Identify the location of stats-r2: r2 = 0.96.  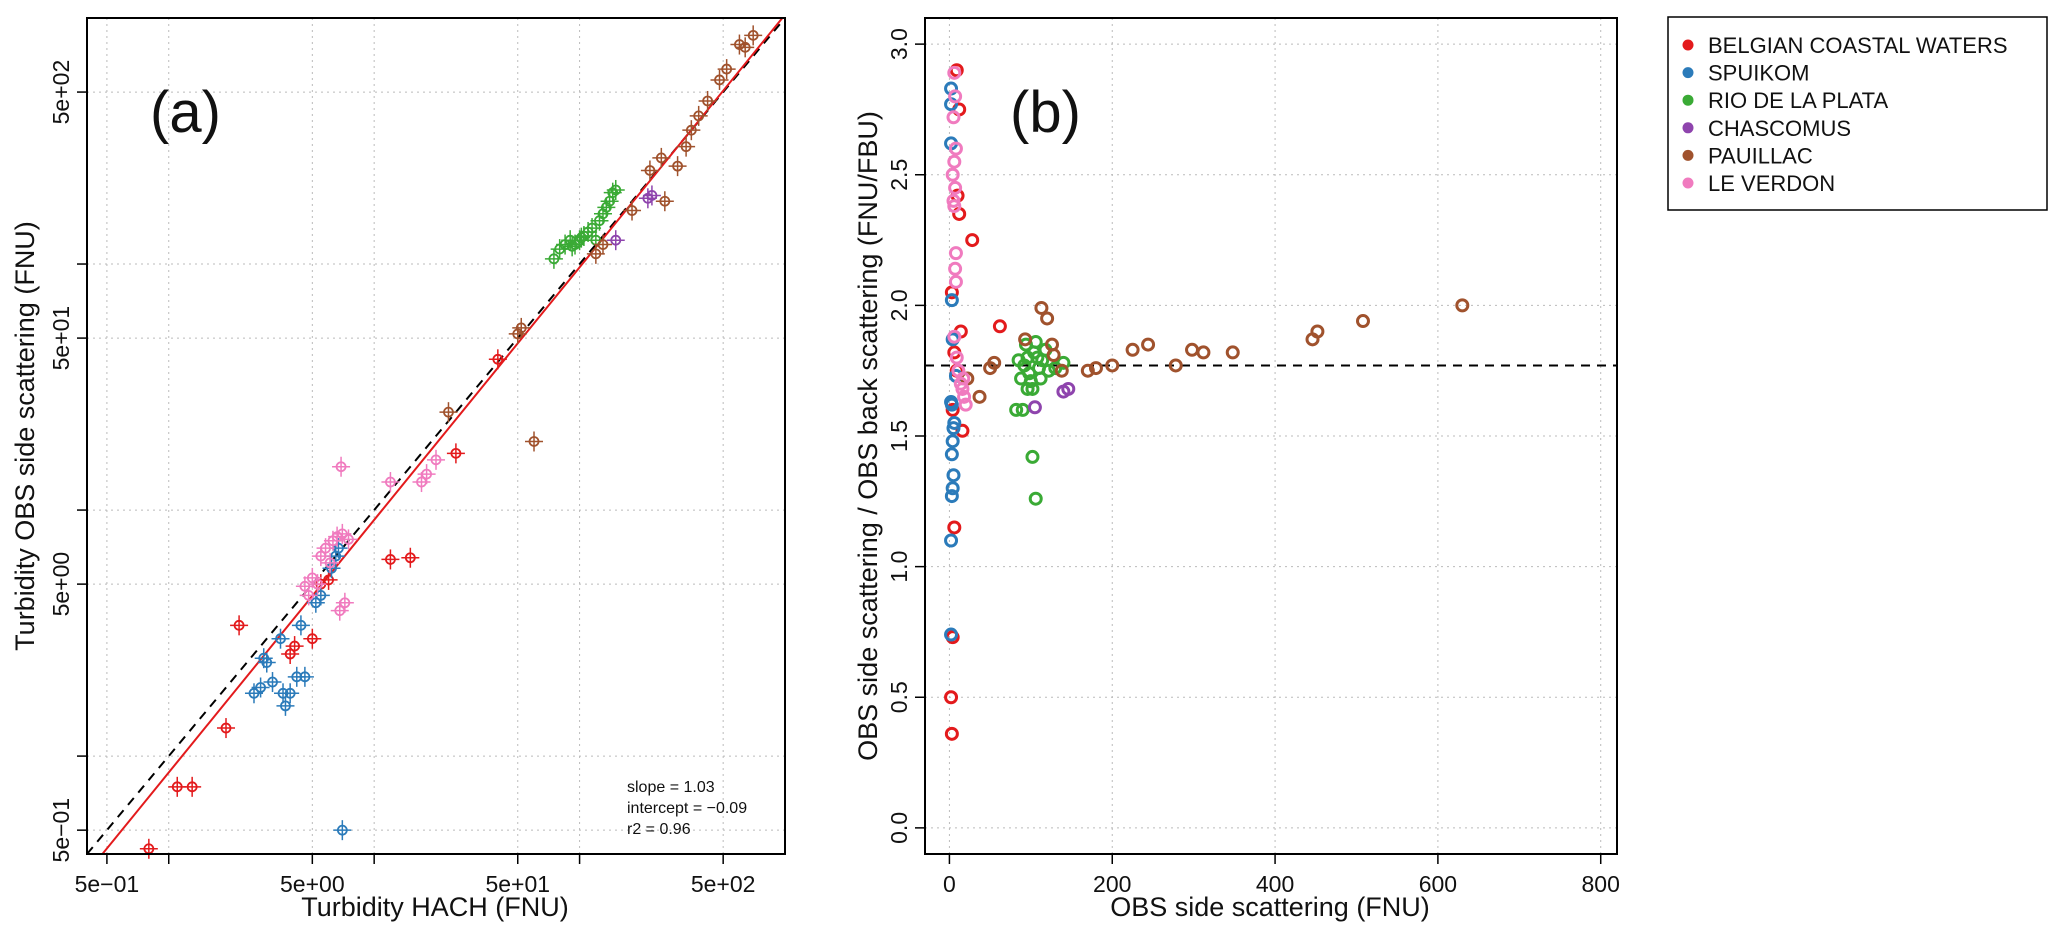
(659, 829).